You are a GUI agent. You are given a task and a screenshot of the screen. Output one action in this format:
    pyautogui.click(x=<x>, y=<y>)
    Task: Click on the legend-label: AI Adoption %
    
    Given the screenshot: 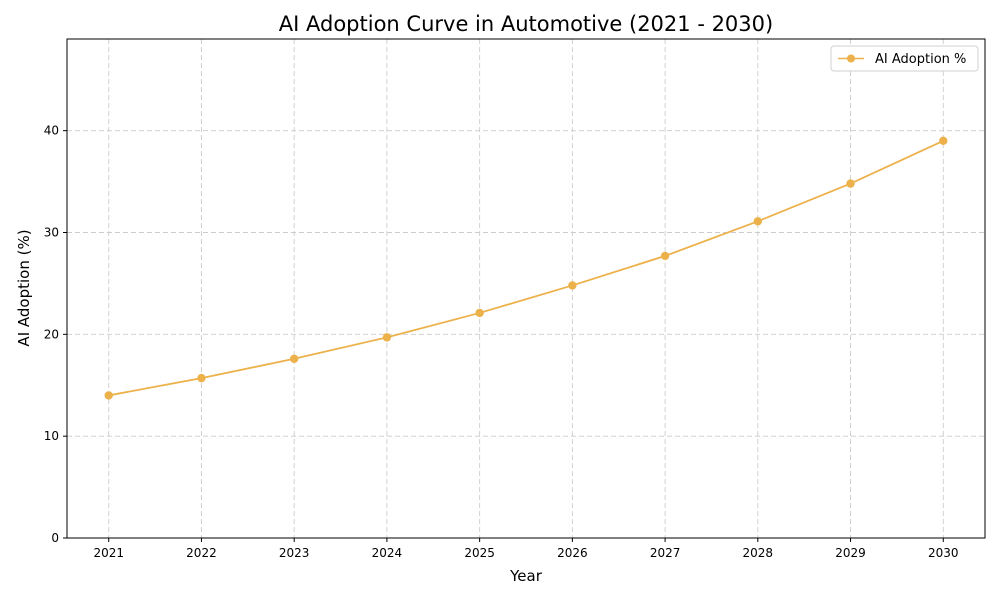 What is the action you would take?
    pyautogui.click(x=920, y=59)
    